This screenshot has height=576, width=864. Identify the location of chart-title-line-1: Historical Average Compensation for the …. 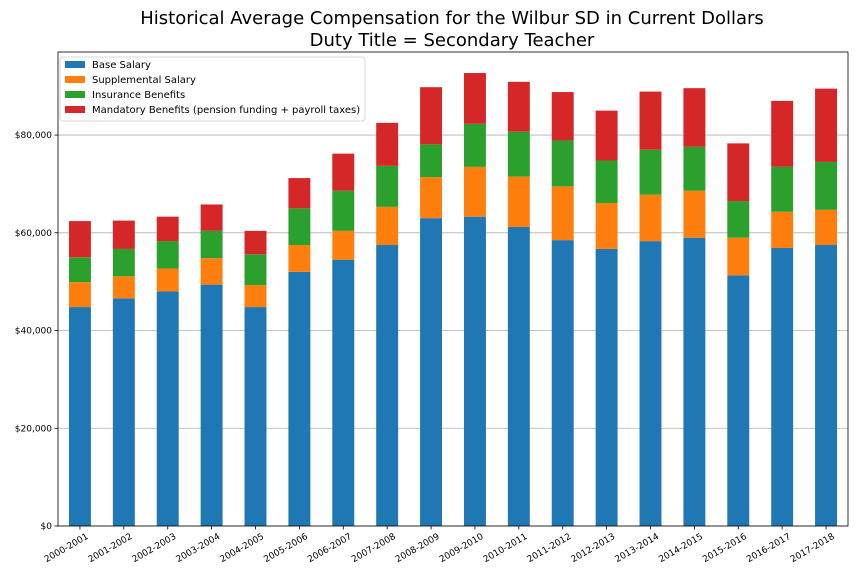
(452, 18).